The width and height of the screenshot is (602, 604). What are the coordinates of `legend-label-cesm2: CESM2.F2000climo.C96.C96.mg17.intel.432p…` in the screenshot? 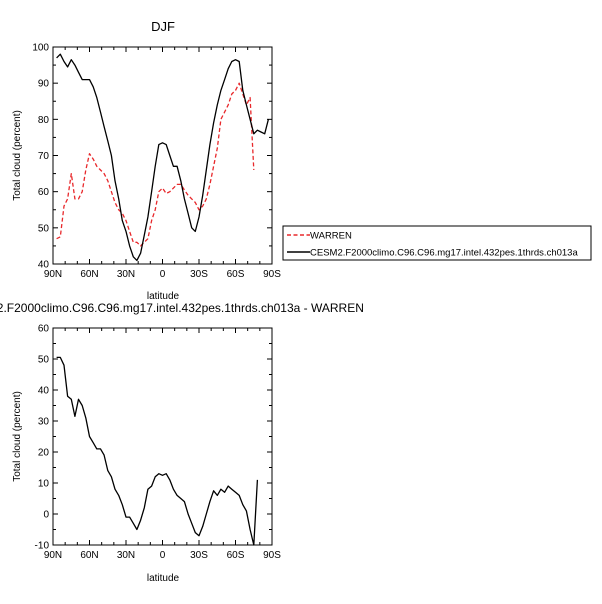 It's located at (444, 253).